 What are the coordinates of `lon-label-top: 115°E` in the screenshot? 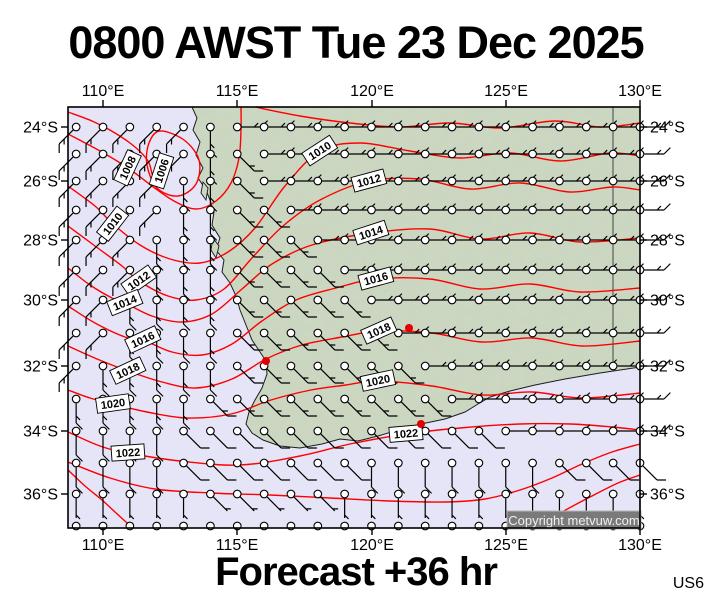 It's located at (237, 91).